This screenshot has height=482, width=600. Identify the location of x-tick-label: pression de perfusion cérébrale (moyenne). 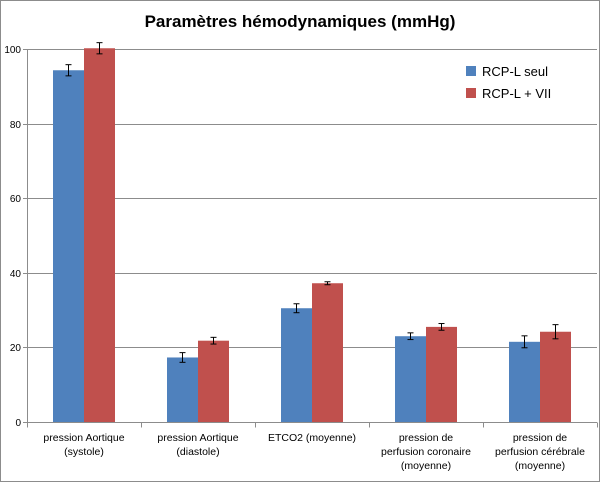
(540, 452).